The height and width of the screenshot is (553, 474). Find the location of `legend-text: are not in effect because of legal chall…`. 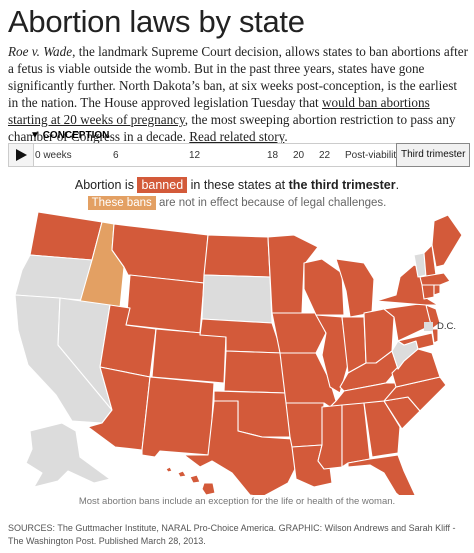

legend-text: are not in effect because of legal chall… is located at coordinates (272, 203).